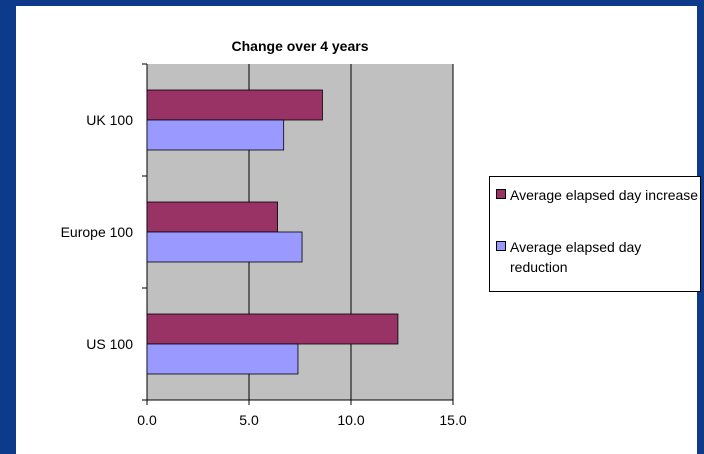  Describe the element at coordinates (300, 46) in the screenshot. I see `chart-title: Change over 4 years` at that location.